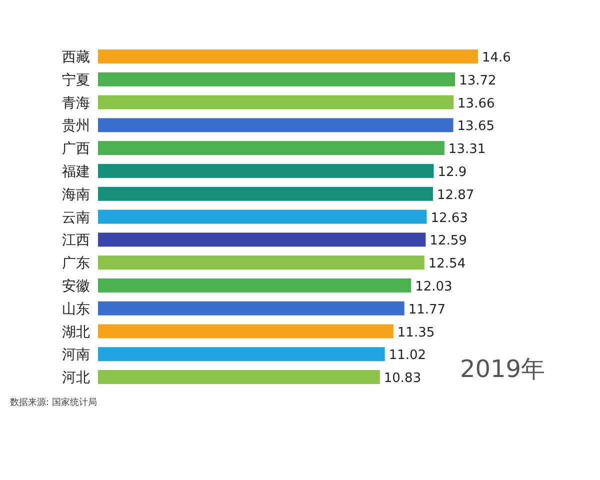 Image resolution: width=600 pixels, height=480 pixels. I want to click on y-tick-label: 河北, so click(76, 378).